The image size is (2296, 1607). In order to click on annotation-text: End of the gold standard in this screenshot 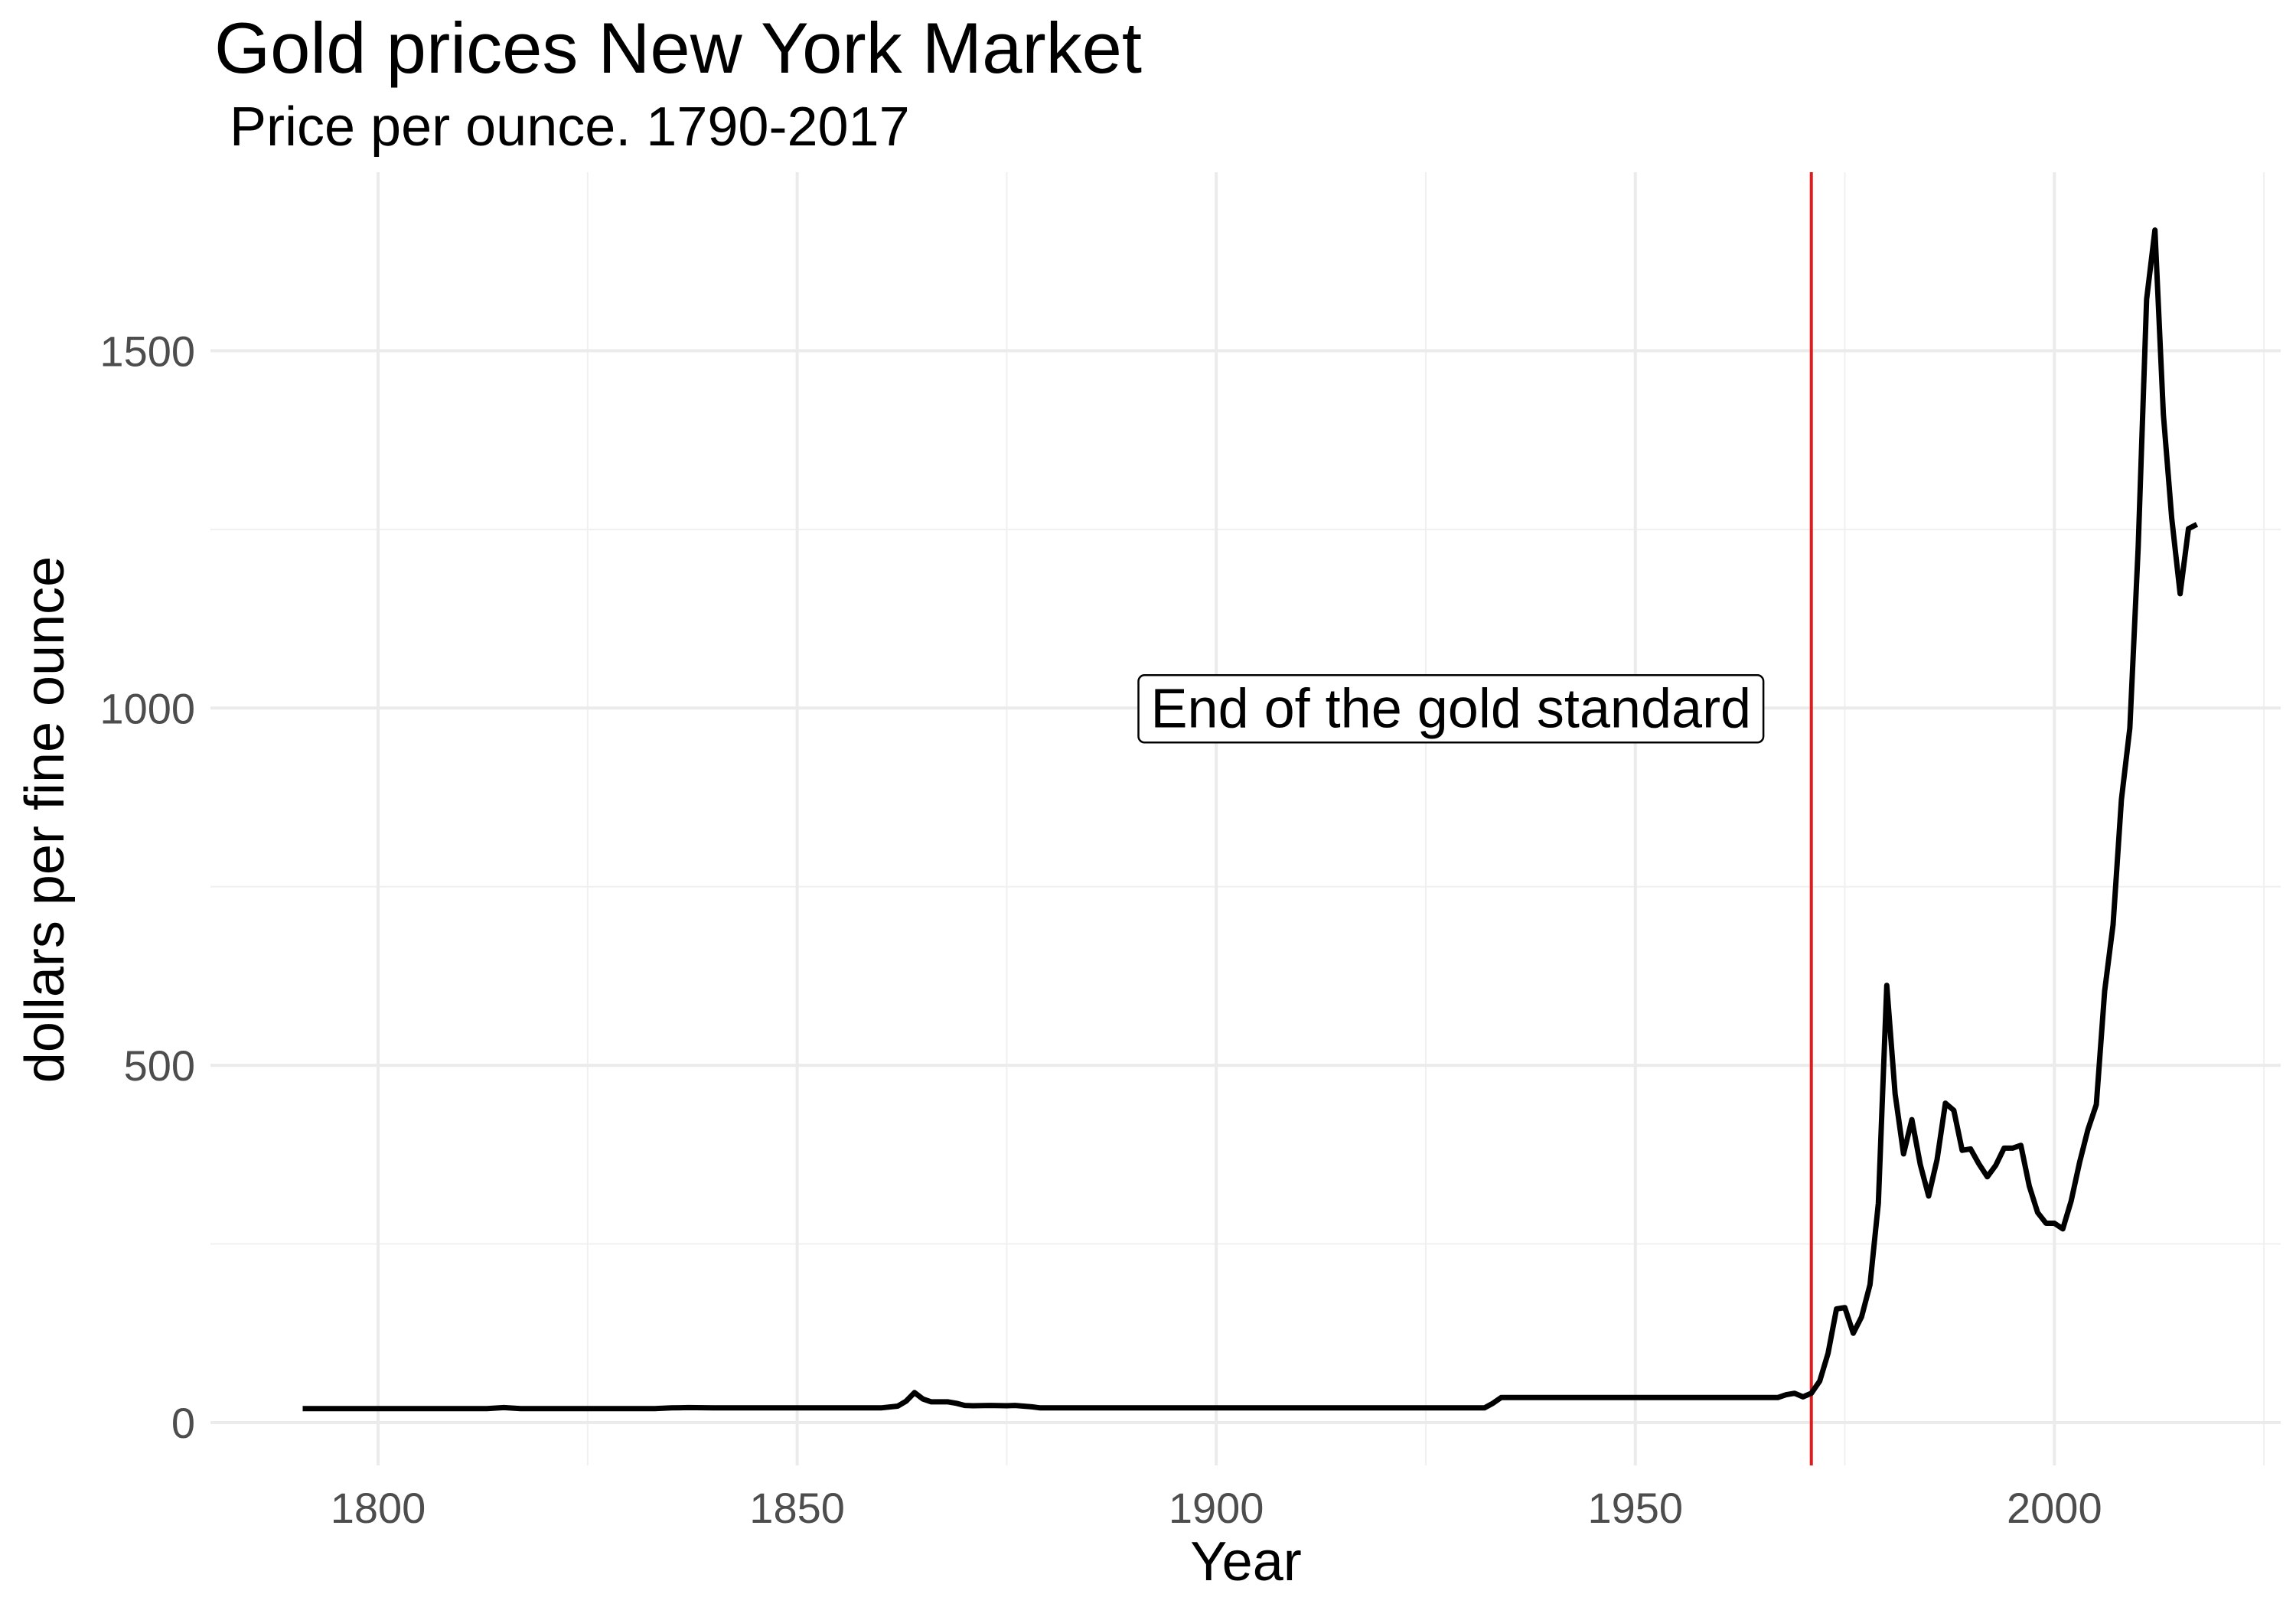, I will do `click(1451, 708)`.